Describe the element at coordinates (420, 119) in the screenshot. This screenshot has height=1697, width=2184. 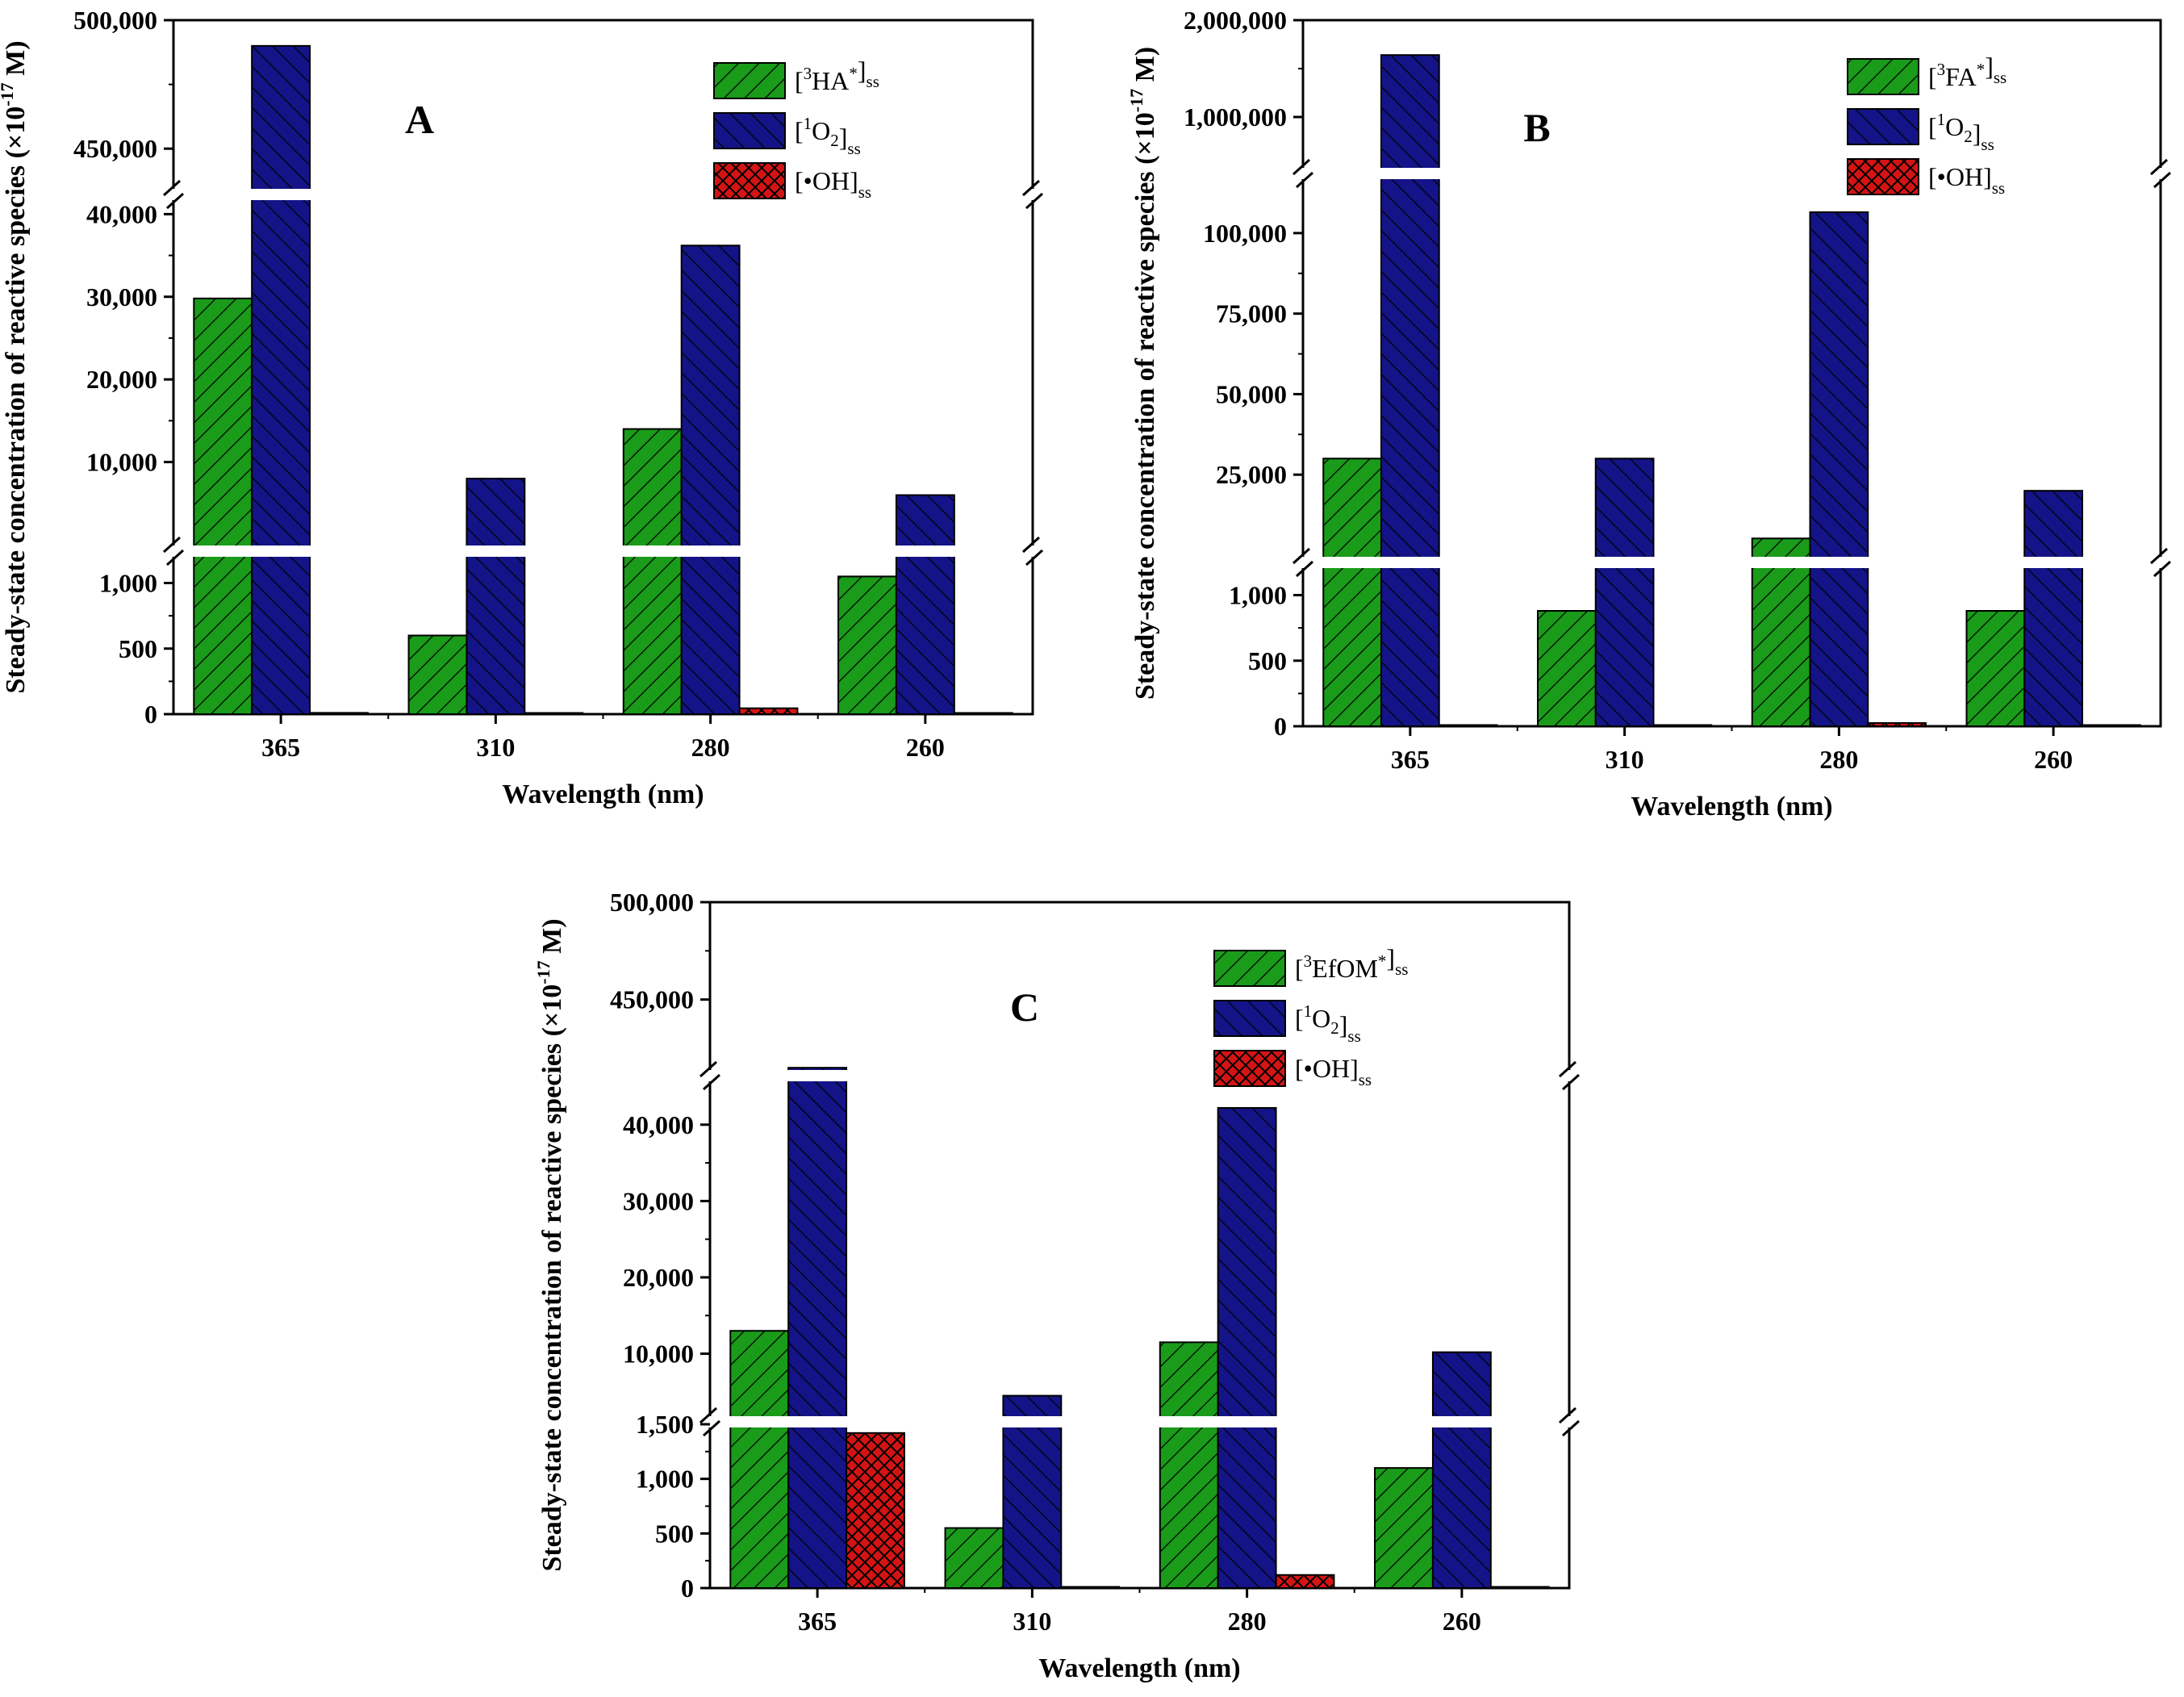
I see `panel-letter: A` at that location.